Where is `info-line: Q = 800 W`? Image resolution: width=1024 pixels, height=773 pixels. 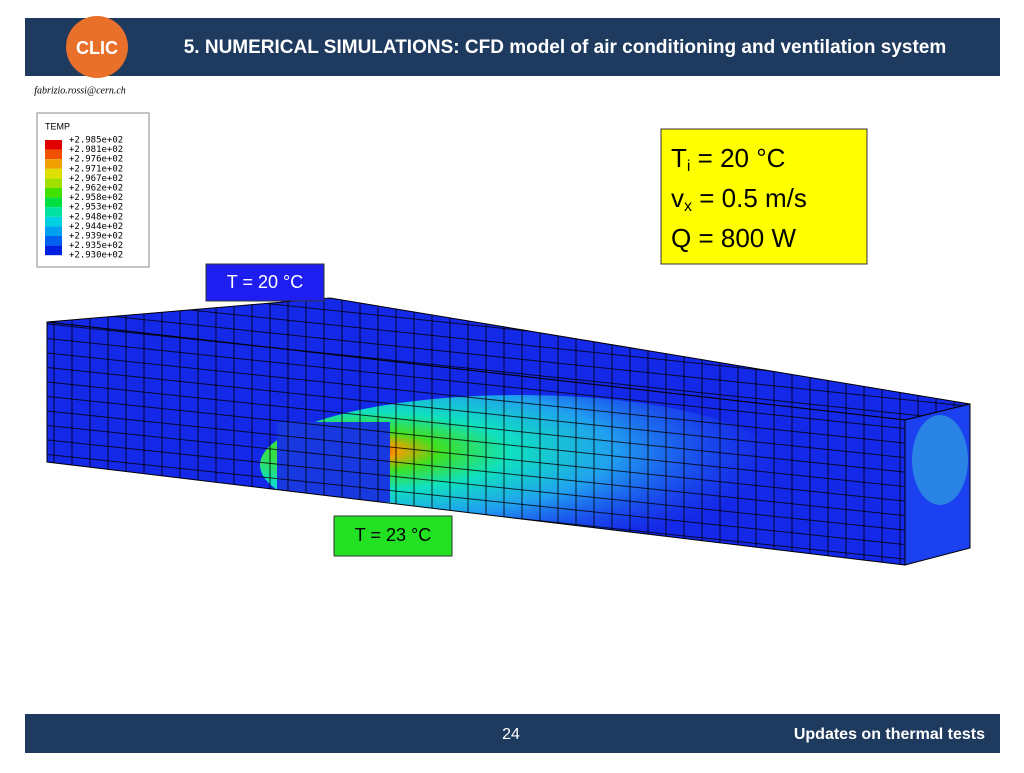
info-line: Q = 800 W is located at coordinates (733, 238).